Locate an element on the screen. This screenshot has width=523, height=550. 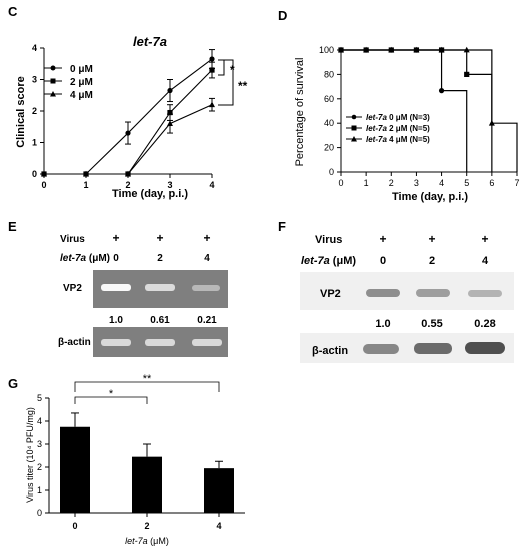
panel-e-dose-0: 0 is located at coordinates (116, 258).